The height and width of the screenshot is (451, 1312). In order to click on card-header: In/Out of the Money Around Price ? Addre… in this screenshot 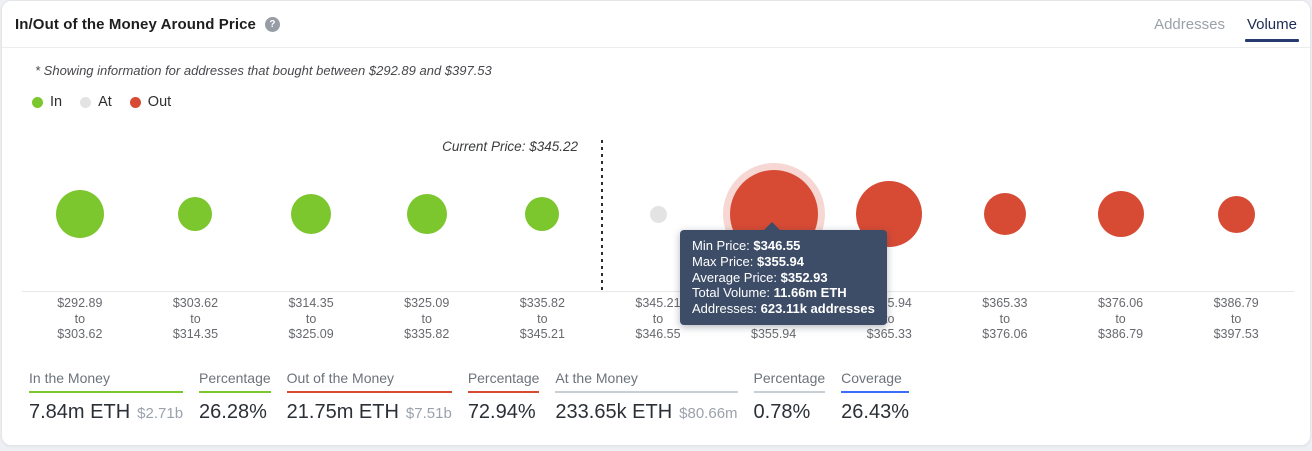, I will do `click(656, 24)`.